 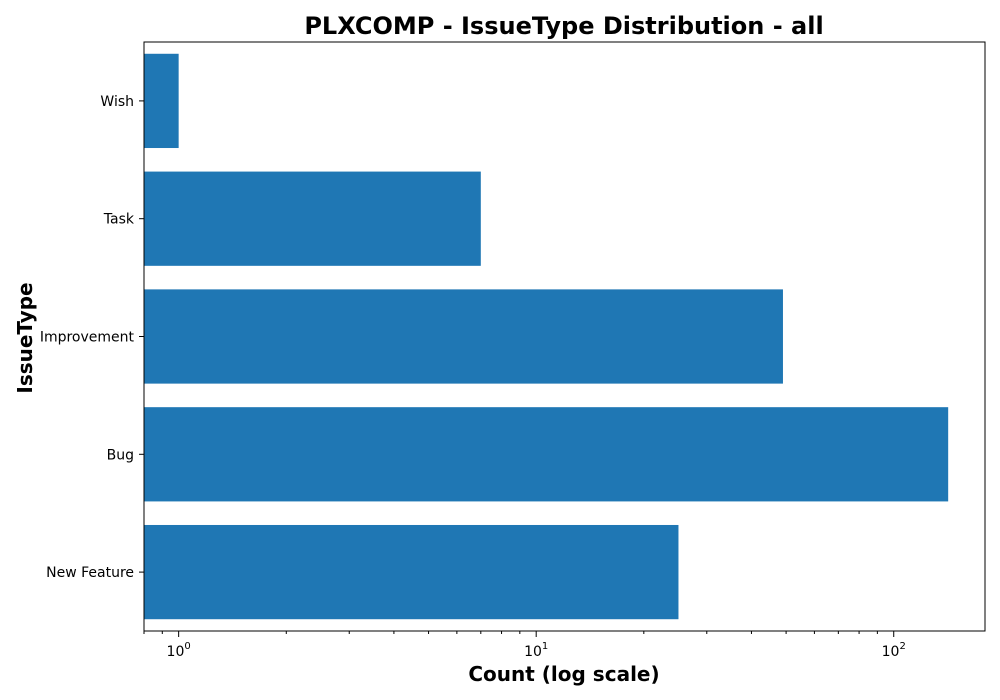 I want to click on bar-task, so click(x=312, y=218).